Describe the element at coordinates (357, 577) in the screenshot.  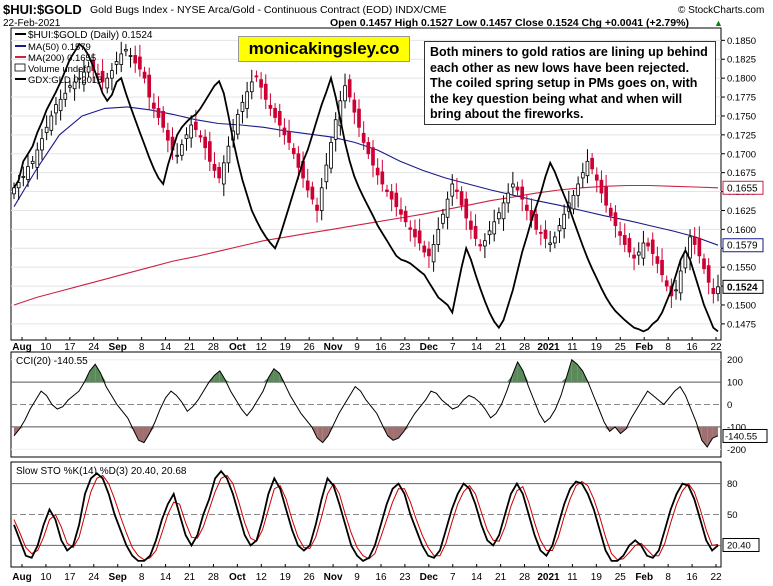
I see `x-tick-label: 9` at that location.